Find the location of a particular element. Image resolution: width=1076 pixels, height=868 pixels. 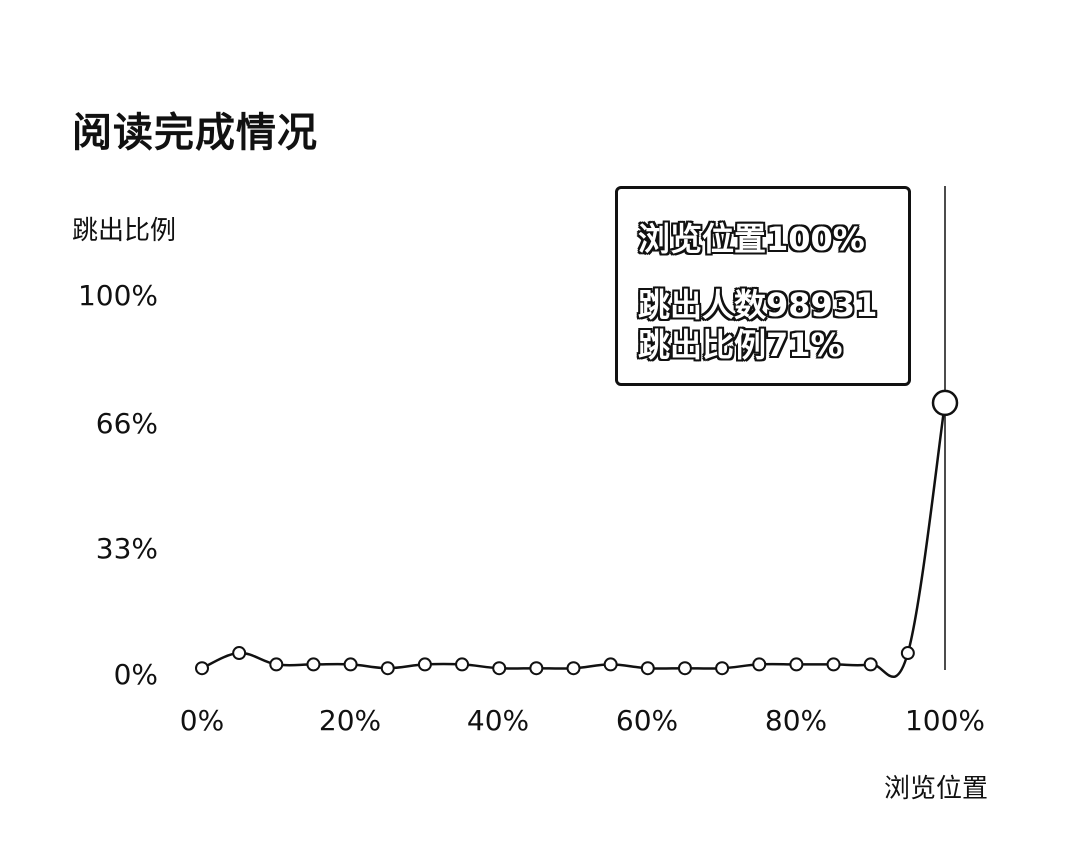

x-tick-label: 20% is located at coordinates (350, 720).